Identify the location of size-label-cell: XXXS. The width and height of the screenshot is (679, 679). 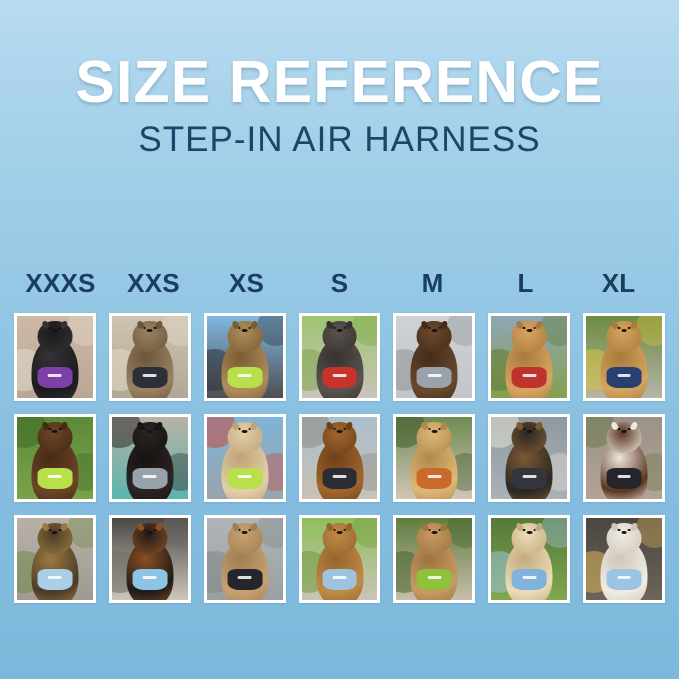
(60, 283).